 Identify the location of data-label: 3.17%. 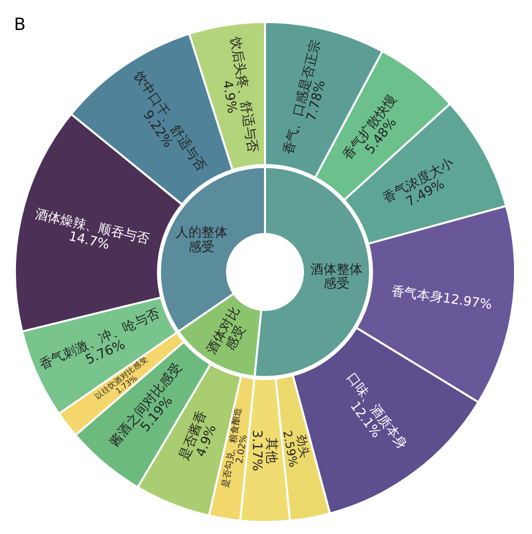
(256, 451).